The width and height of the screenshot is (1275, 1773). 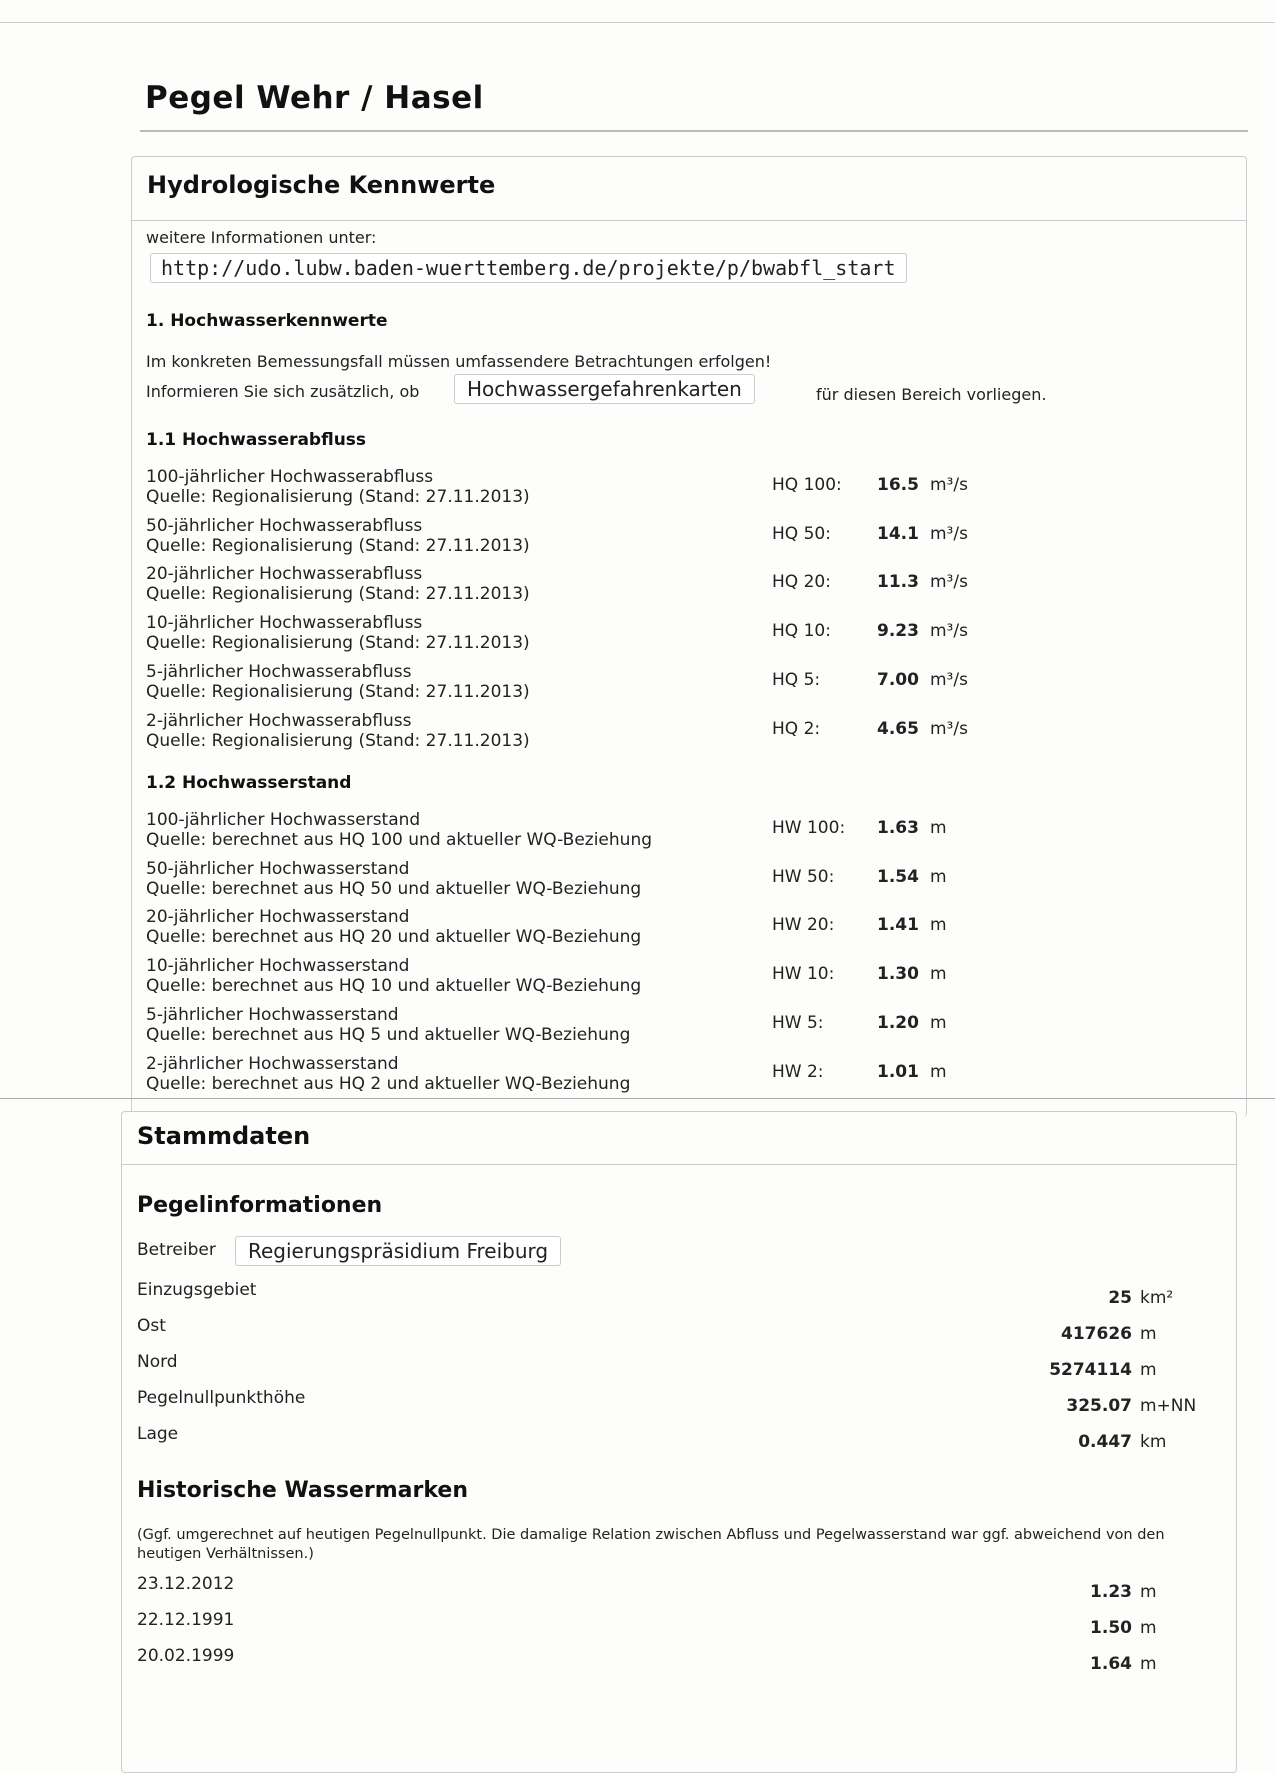 I want to click on row-title: 5-jährlicher Hochwasserstand, so click(x=272, y=1014).